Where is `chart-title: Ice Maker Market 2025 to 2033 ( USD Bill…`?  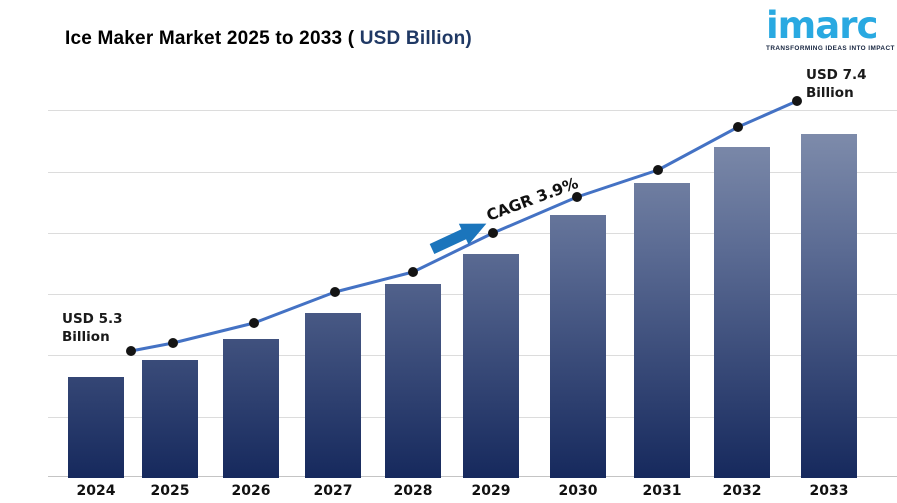
chart-title: Ice Maker Market 2025 to 2033 ( USD Bill… is located at coordinates (268, 39).